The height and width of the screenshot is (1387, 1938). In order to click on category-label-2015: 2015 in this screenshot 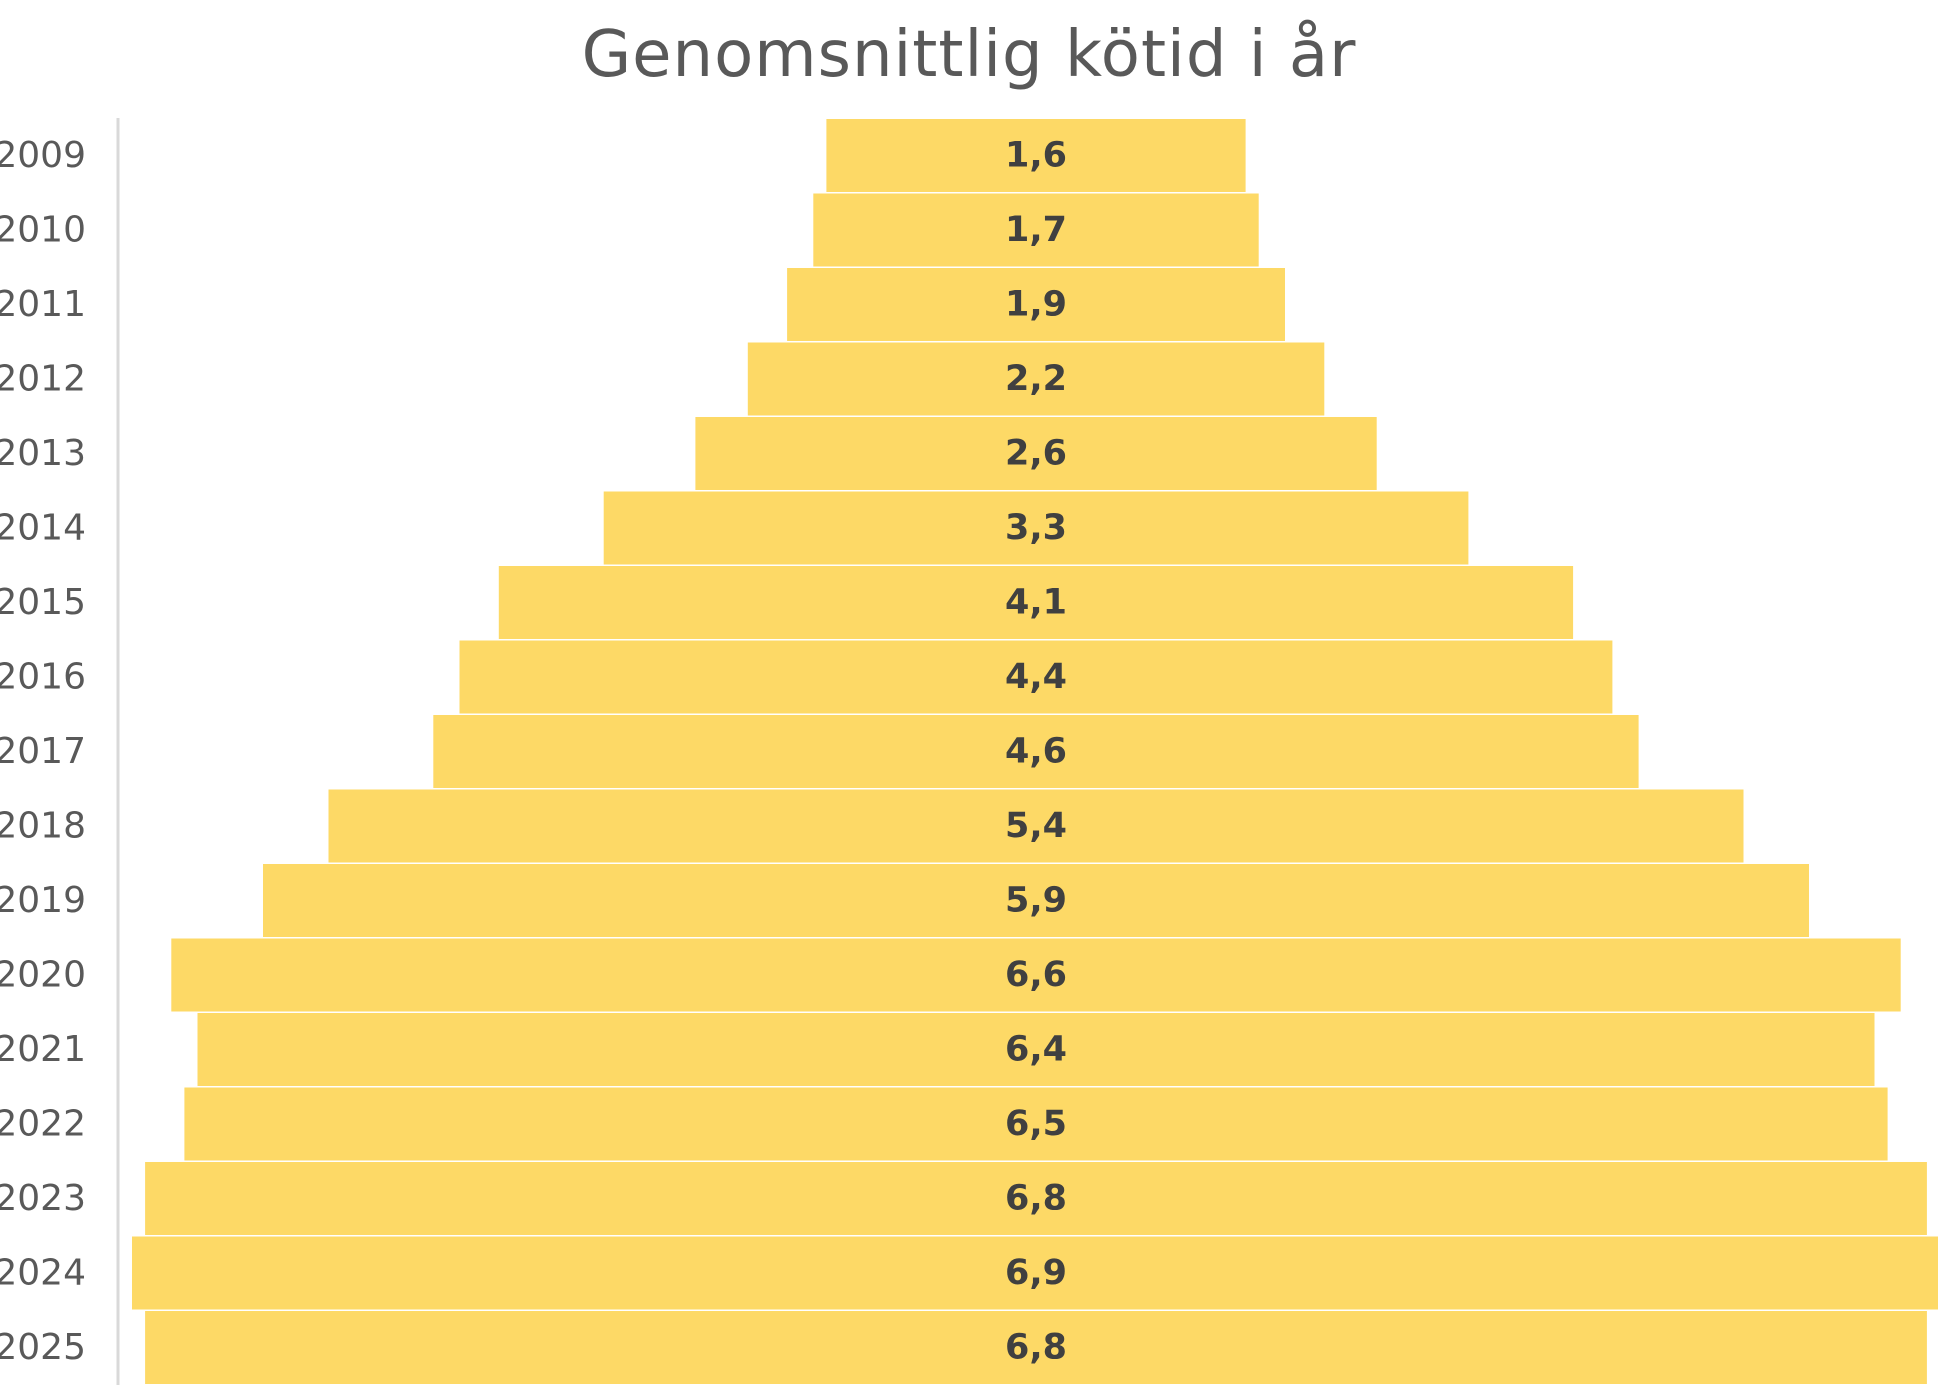, I will do `click(43, 602)`.